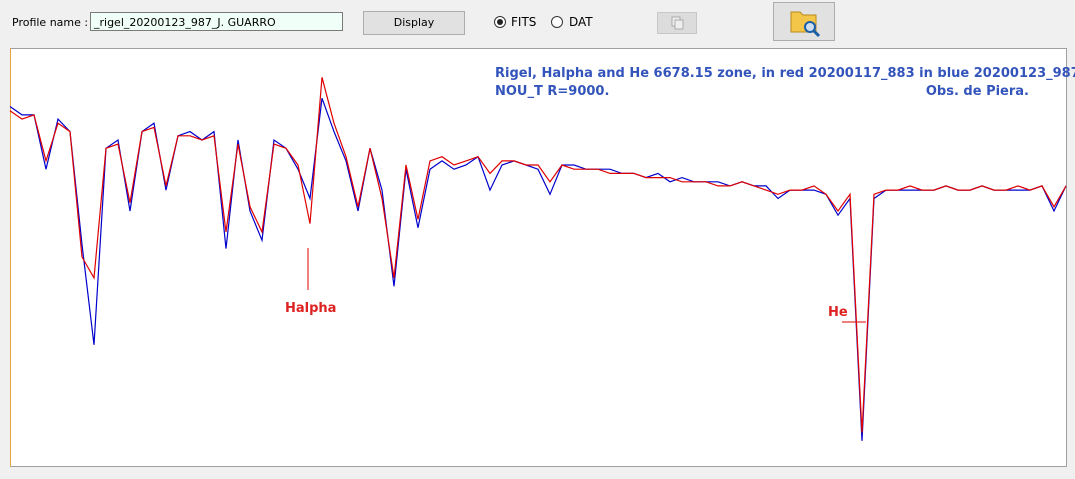 Image resolution: width=1075 pixels, height=479 pixels. I want to click on open-folder-button, so click(804, 21).